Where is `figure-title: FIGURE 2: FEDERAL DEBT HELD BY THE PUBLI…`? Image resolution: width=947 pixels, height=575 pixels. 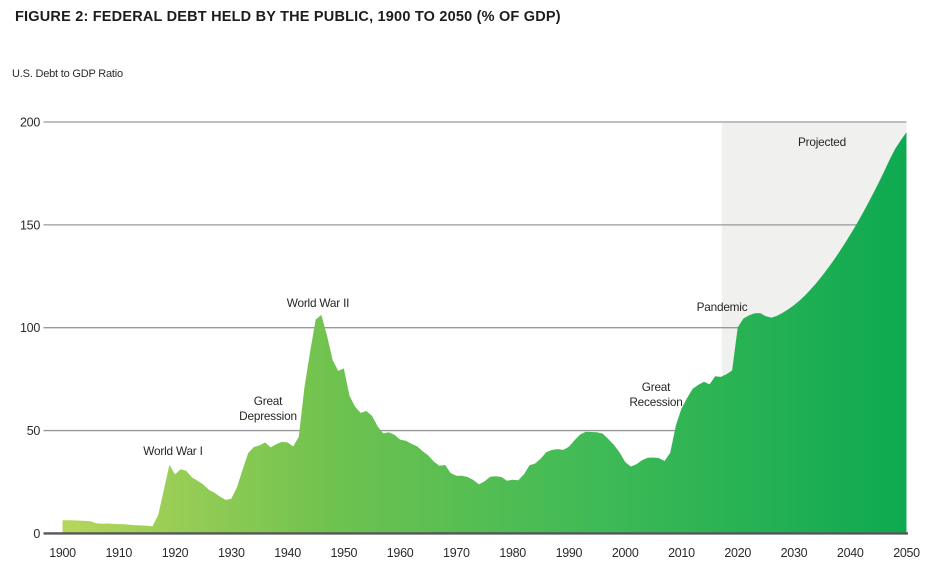
figure-title: FIGURE 2: FEDERAL DEBT HELD BY THE PUBLI… is located at coordinates (288, 17).